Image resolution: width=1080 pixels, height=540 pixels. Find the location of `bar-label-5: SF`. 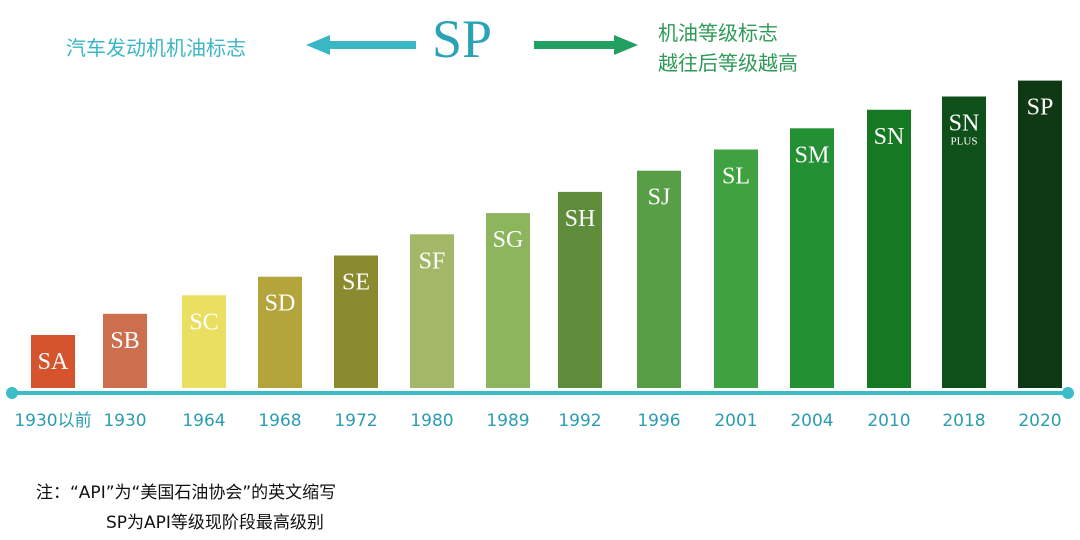

bar-label-5: SF is located at coordinates (432, 261).